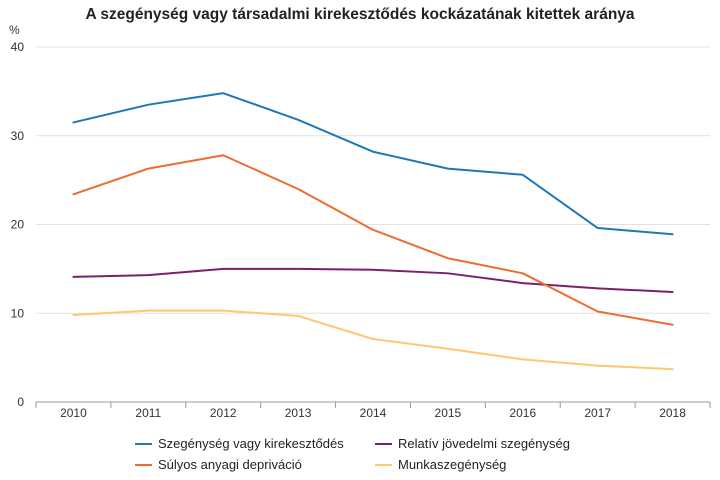  Describe the element at coordinates (448, 413) in the screenshot. I see `x-tick-label: 2015` at that location.